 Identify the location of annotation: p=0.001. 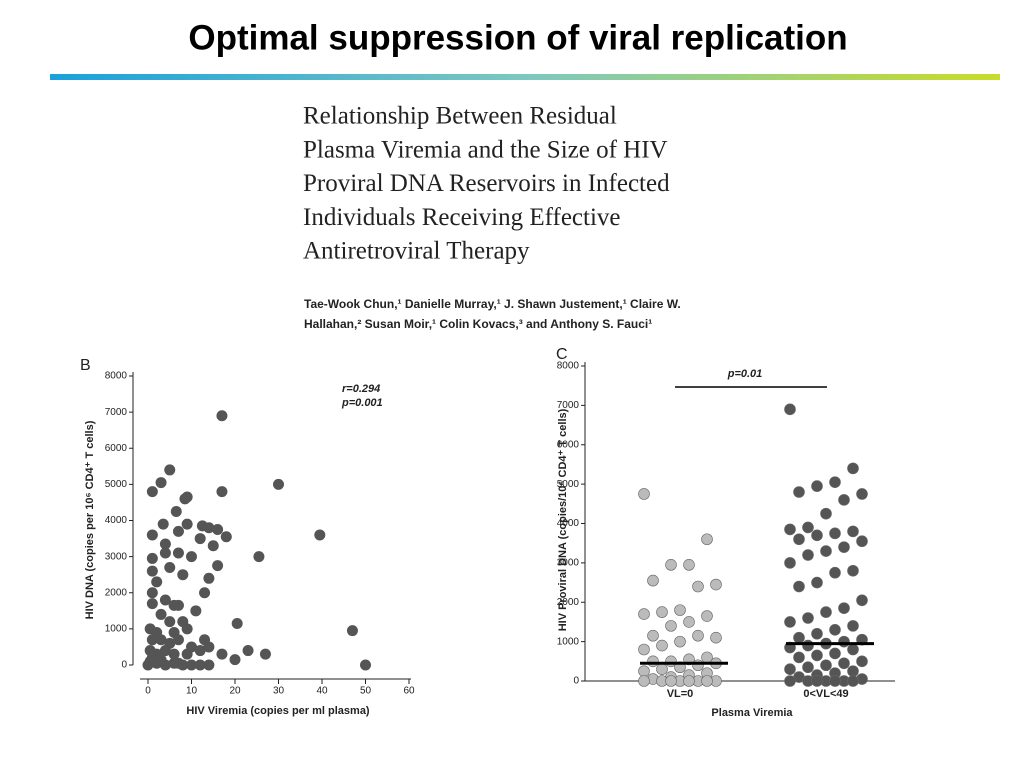
(362, 403).